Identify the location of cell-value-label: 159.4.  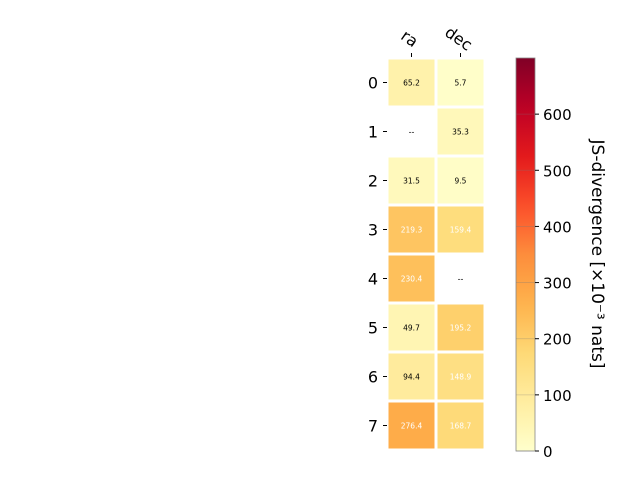
(461, 230).